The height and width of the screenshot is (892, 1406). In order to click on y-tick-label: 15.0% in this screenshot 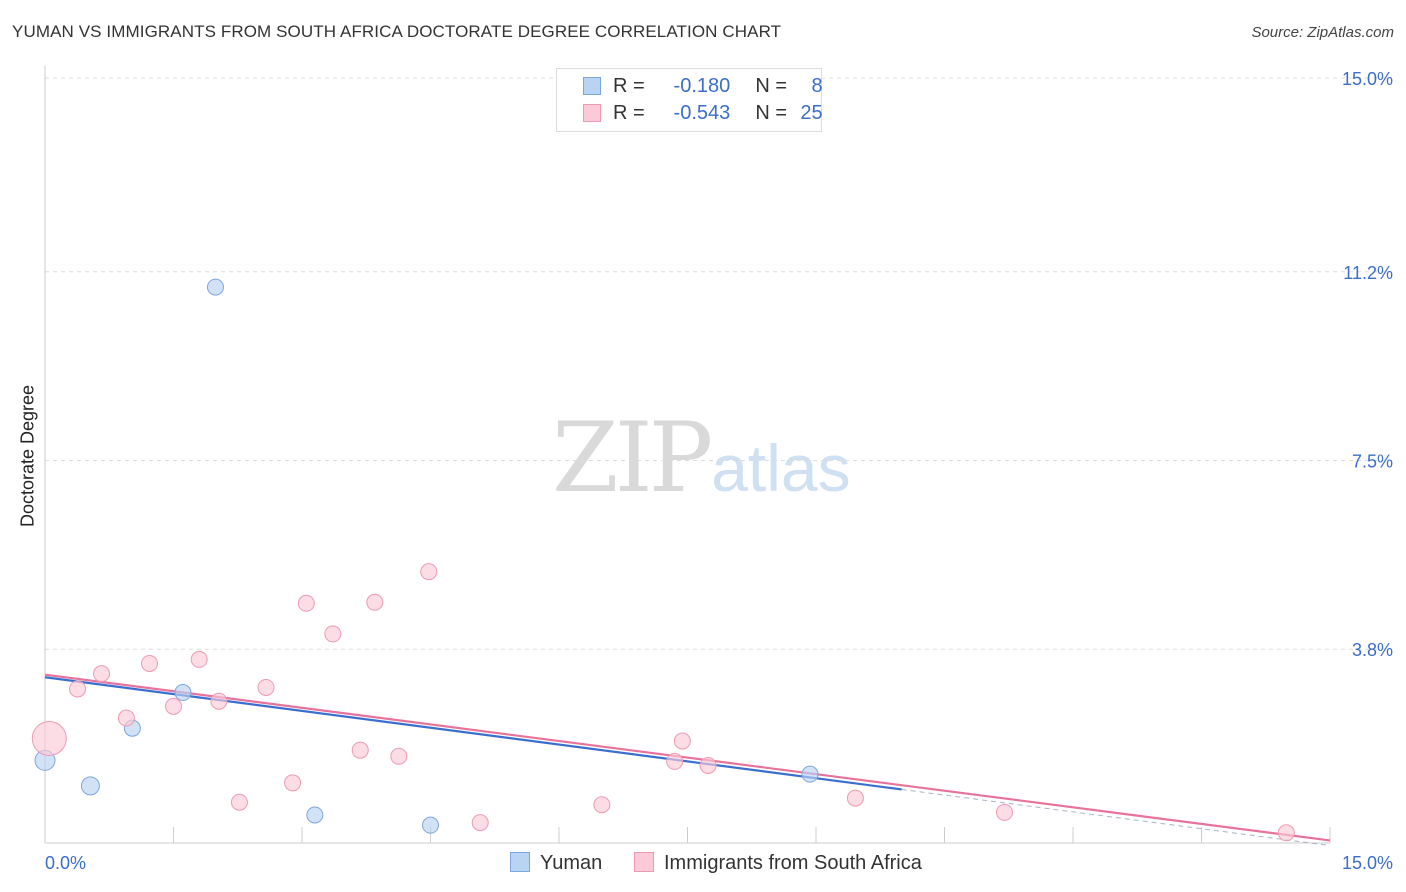, I will do `click(1367, 79)`.